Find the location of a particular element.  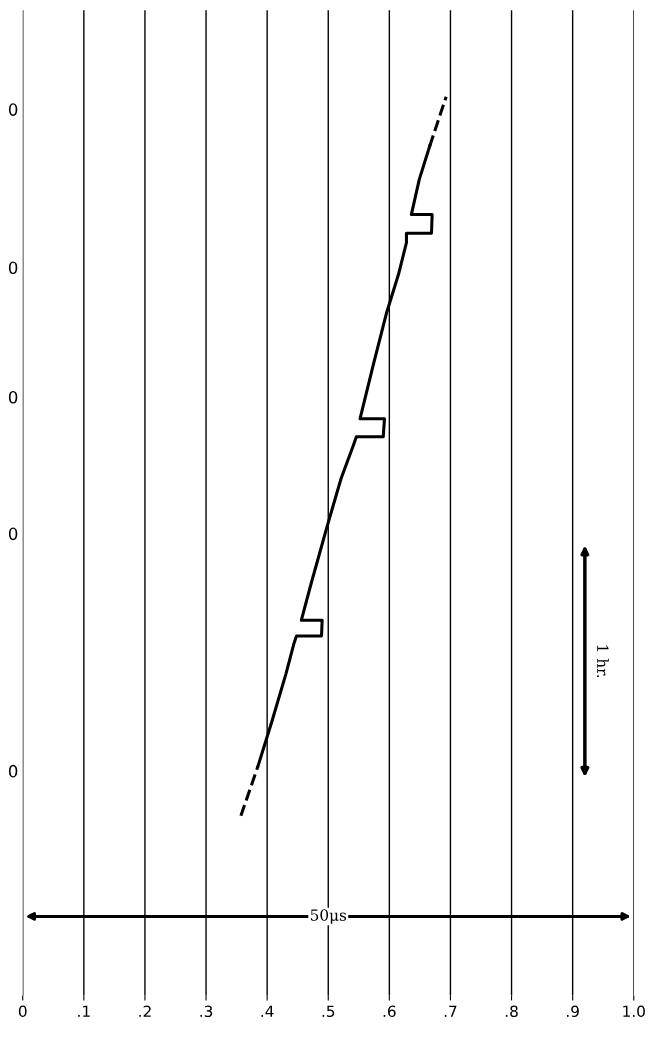

x-tick-label: .6 is located at coordinates (389, 1011).